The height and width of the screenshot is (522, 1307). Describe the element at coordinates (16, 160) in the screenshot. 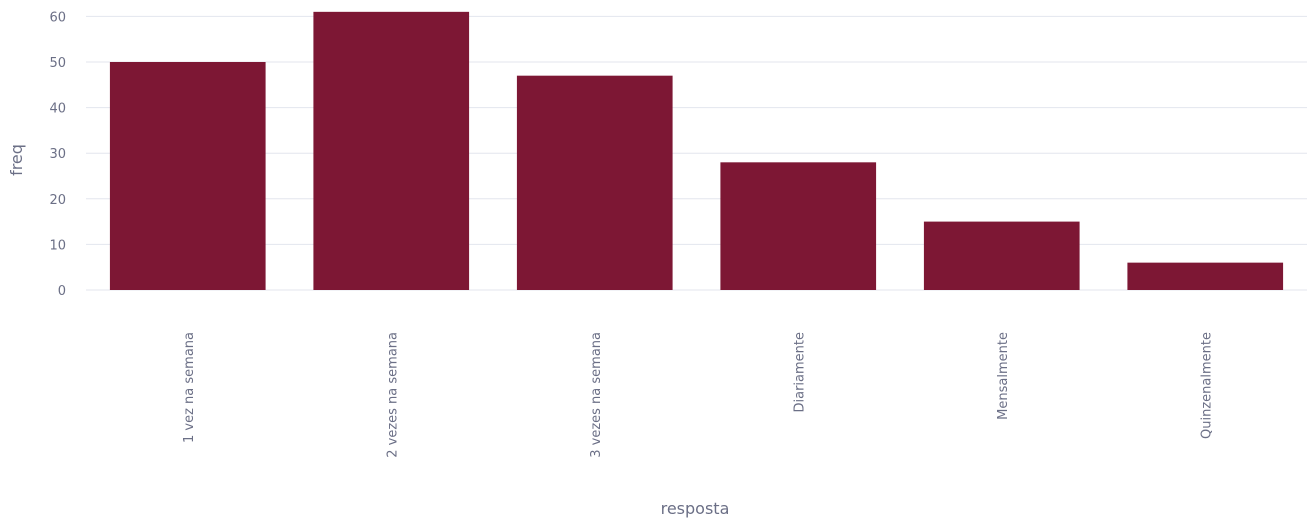

I see `y-axis-title: freq` at that location.